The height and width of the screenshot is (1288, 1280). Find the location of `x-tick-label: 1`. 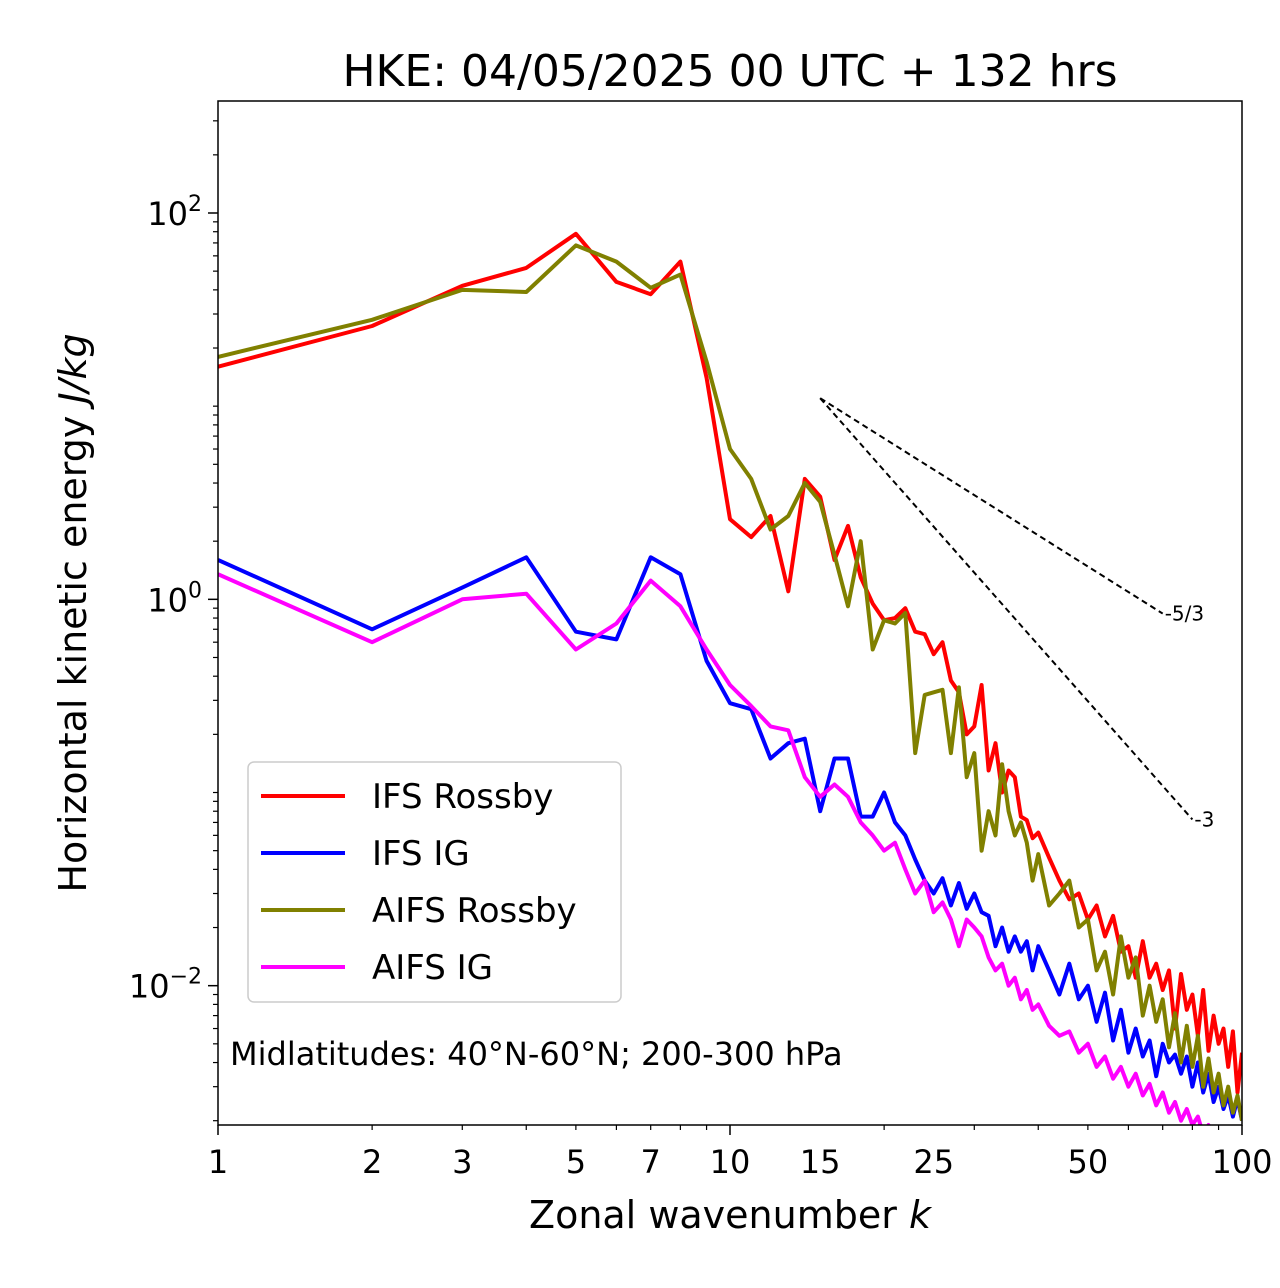

x-tick-label: 1 is located at coordinates (218, 1162).